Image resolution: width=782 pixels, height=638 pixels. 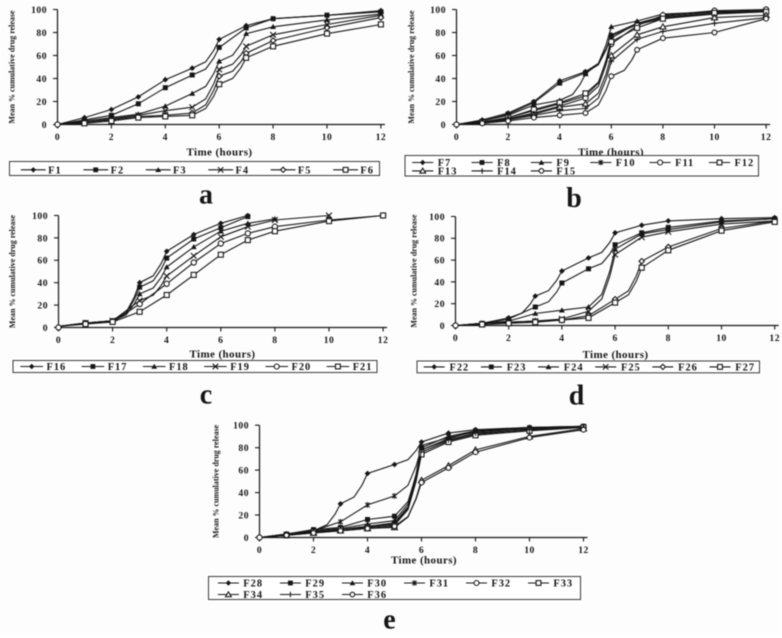 What do you see at coordinates (389, 619) in the screenshot?
I see `svg-text: e` at bounding box center [389, 619].